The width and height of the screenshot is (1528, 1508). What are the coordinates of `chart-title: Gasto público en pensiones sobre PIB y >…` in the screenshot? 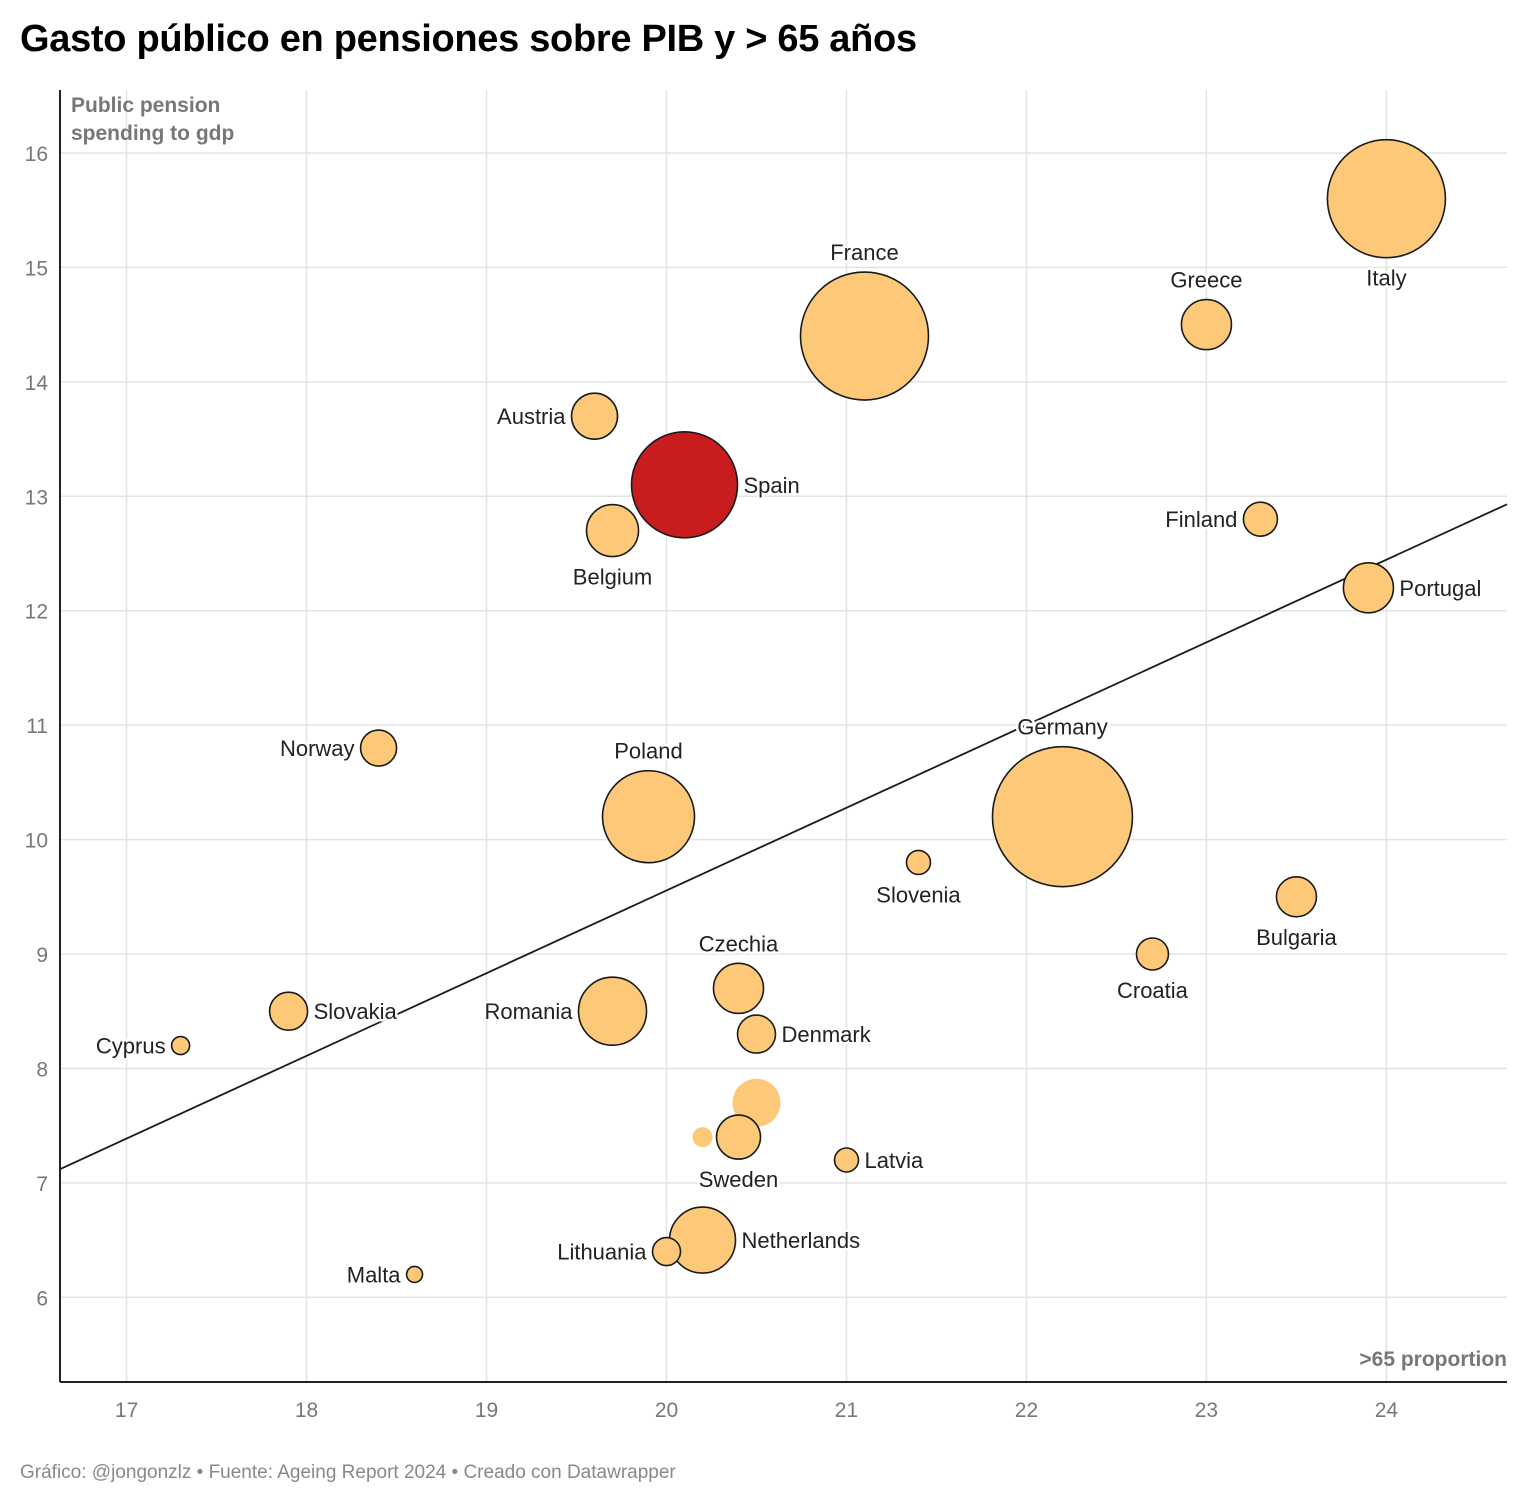 It's located at (468, 39).